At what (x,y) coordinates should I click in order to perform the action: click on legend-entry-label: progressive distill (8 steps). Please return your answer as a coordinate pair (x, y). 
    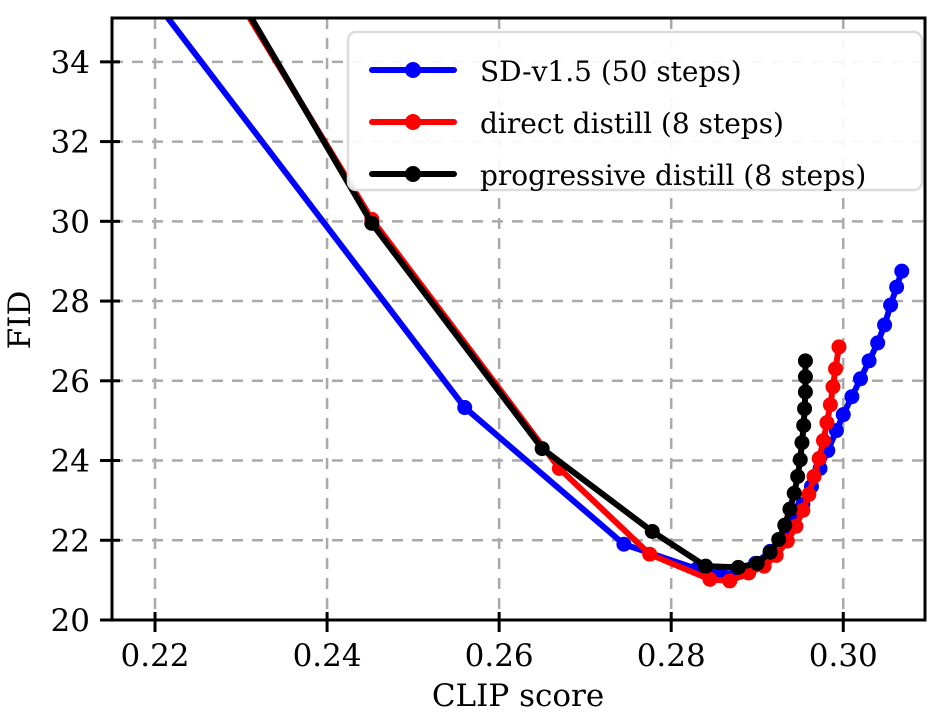
    Looking at the image, I should click on (673, 175).